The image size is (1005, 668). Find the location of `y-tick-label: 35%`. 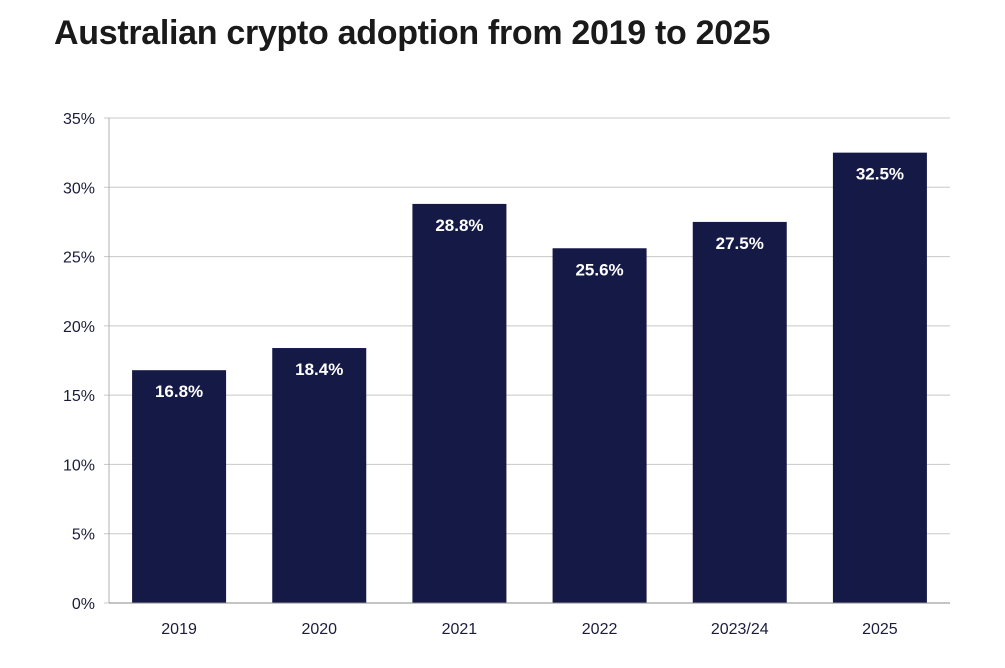

y-tick-label: 35% is located at coordinates (79, 119).